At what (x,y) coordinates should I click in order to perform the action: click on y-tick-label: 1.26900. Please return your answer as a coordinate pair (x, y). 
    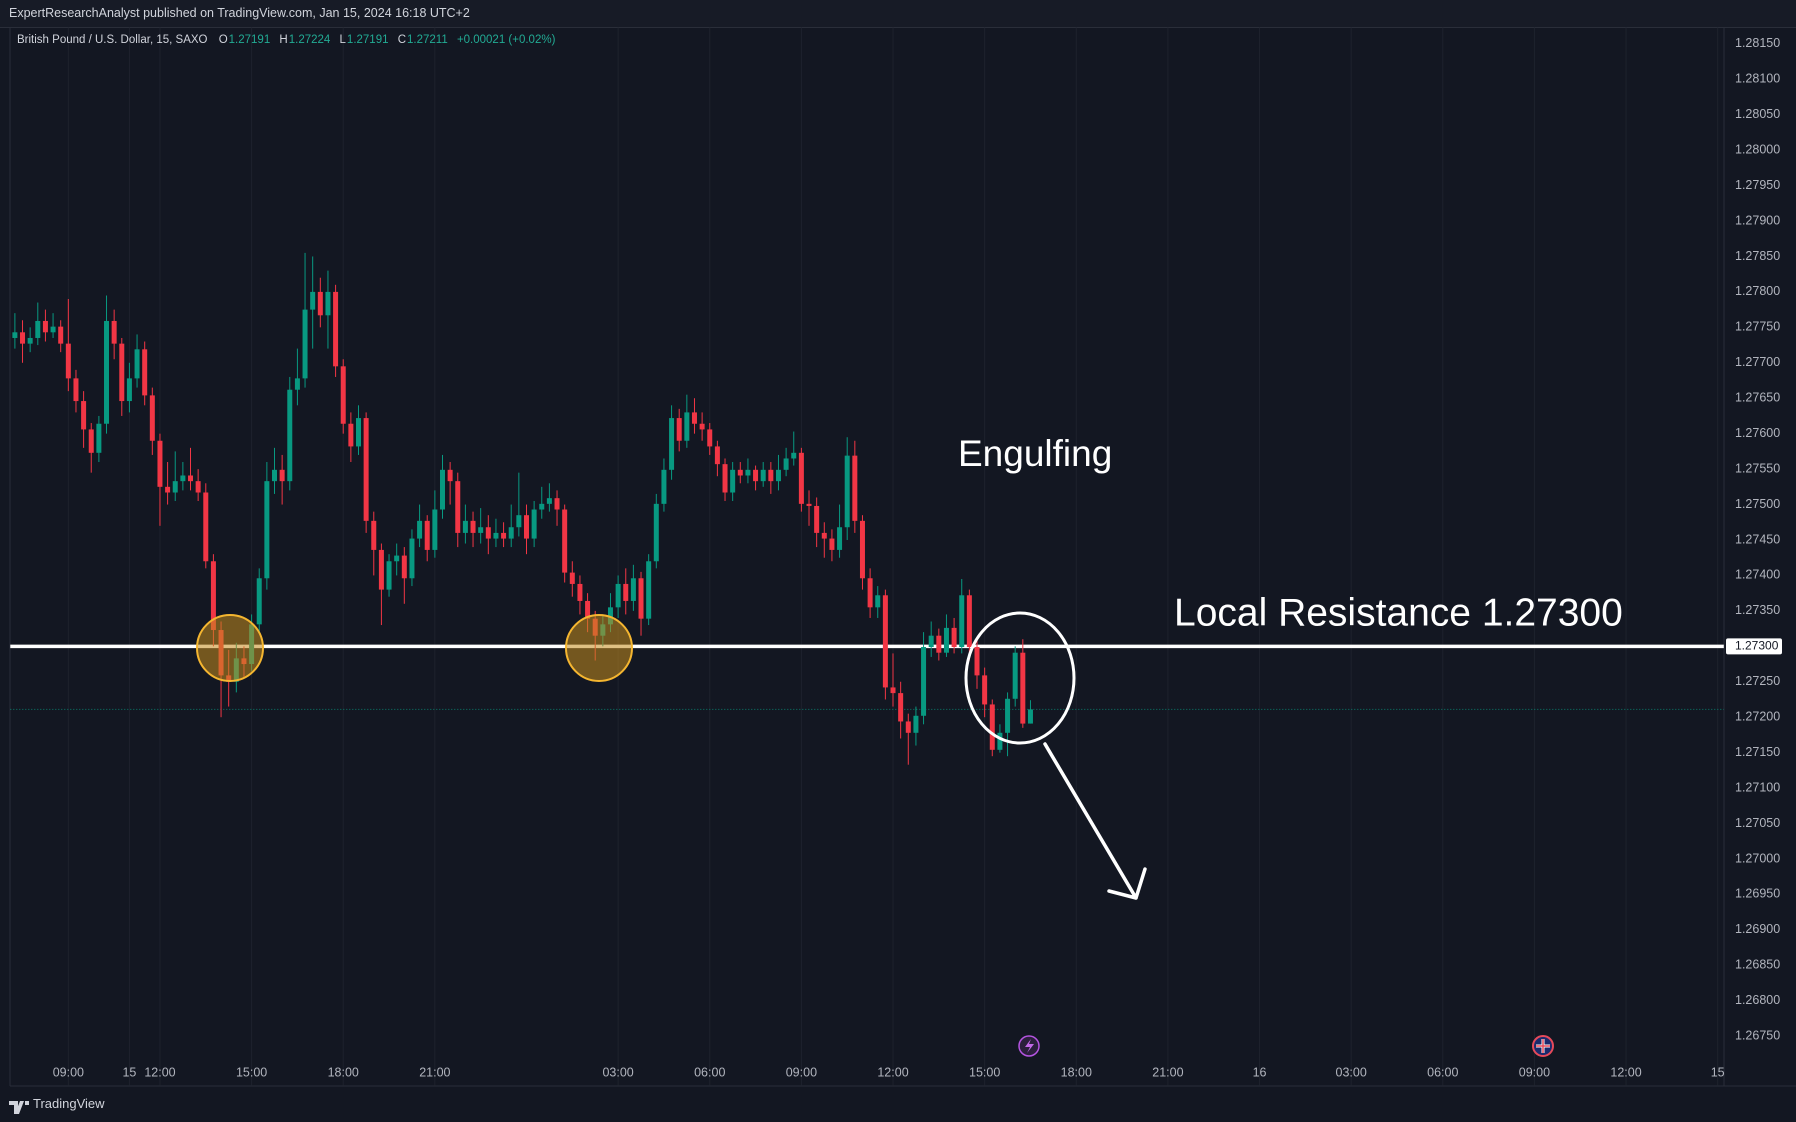
    Looking at the image, I should click on (1757, 929).